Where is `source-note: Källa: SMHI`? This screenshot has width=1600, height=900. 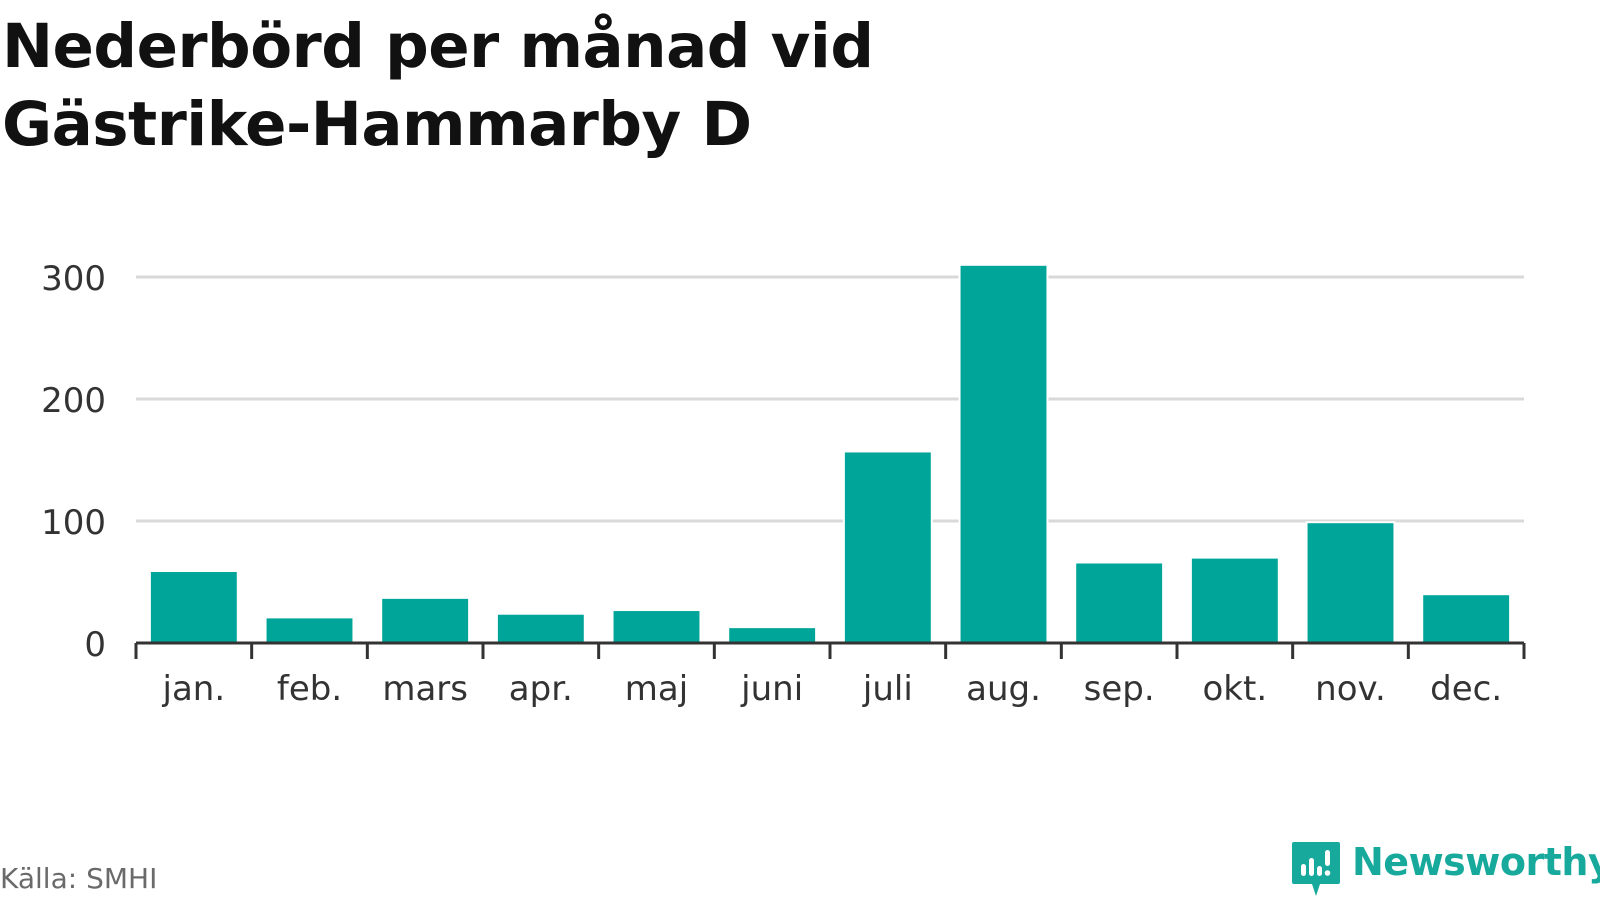
source-note: Källa: SMHI is located at coordinates (79, 878).